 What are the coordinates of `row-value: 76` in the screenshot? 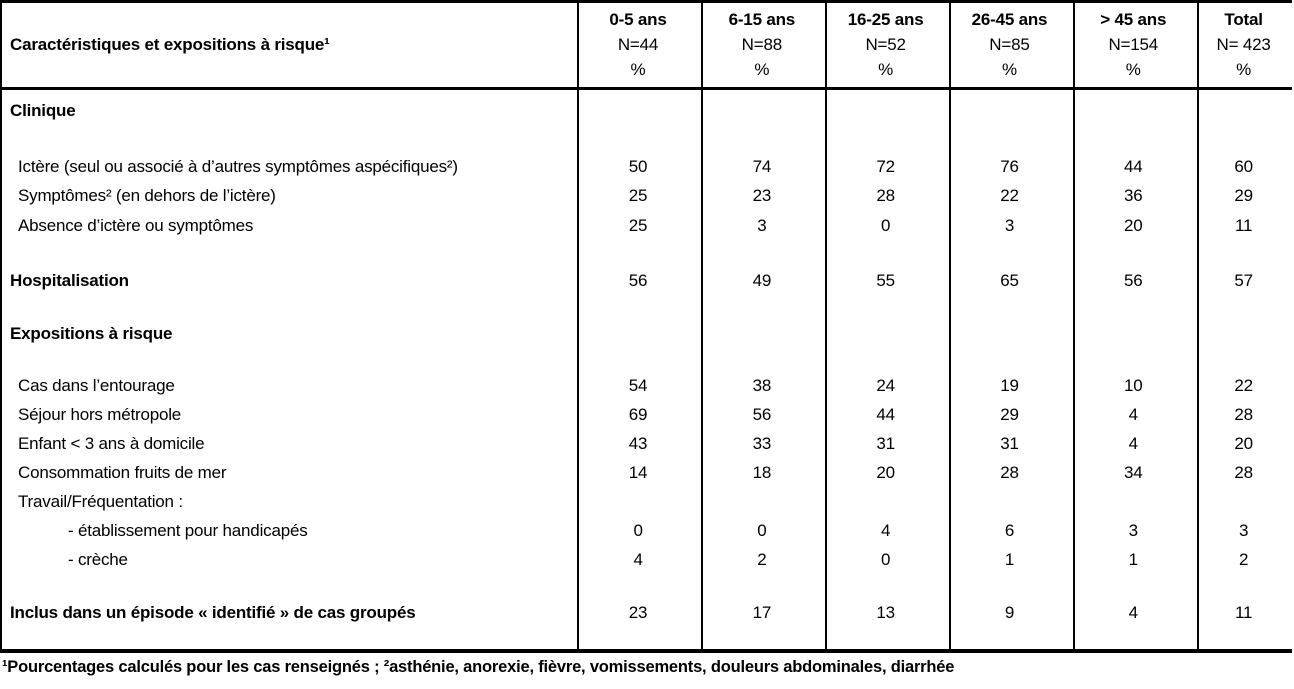 It's located at (1009, 166).